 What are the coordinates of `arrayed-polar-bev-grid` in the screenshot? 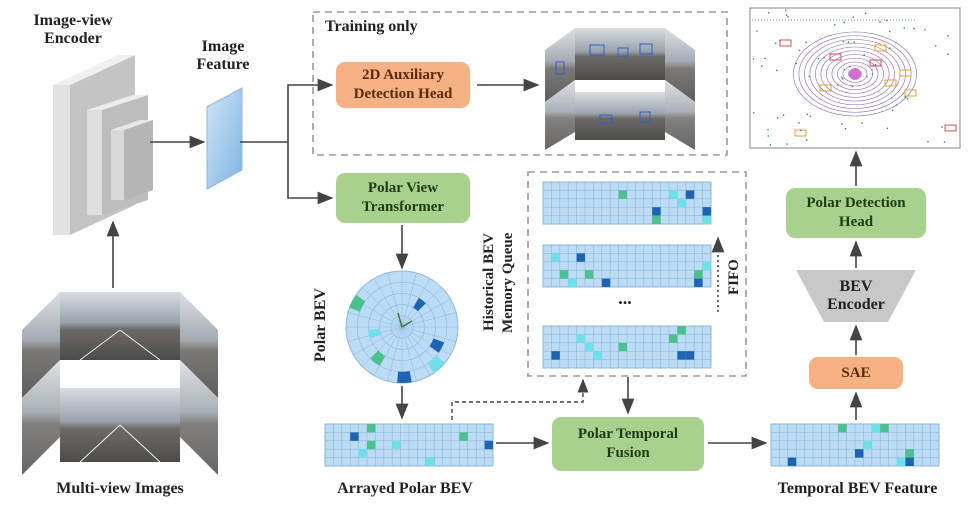 It's located at (409, 445).